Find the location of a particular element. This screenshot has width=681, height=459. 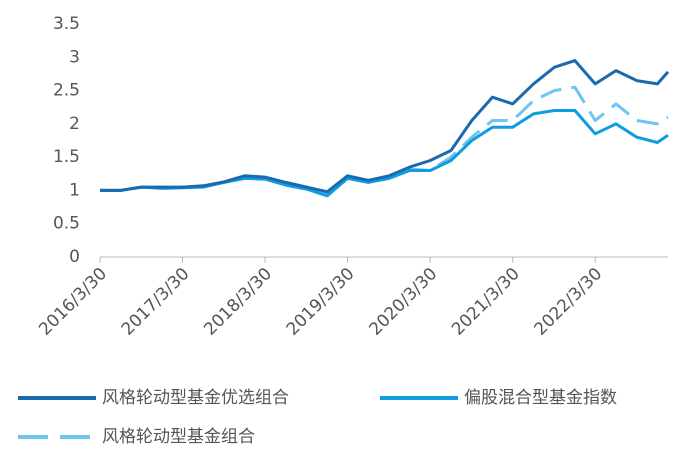

x-tick-label: 2017/3/30 is located at coordinates (156, 302).